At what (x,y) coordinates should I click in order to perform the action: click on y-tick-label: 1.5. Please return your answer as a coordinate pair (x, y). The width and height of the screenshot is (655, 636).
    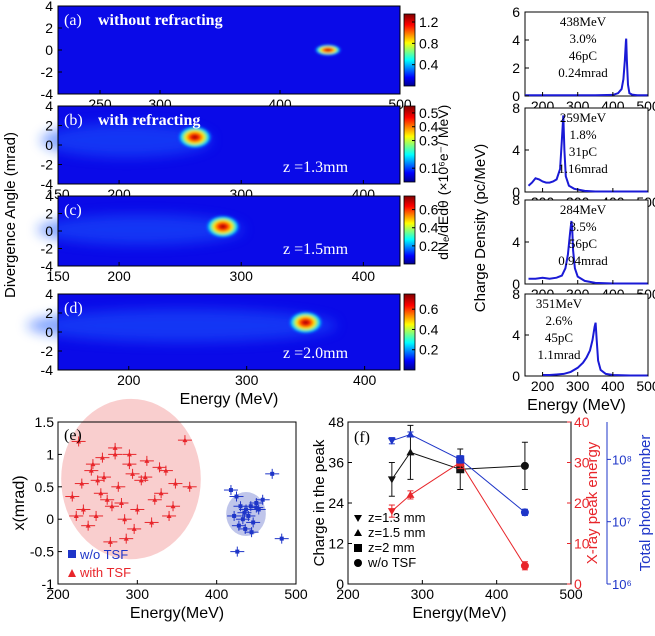
    Looking at the image, I should click on (45, 422).